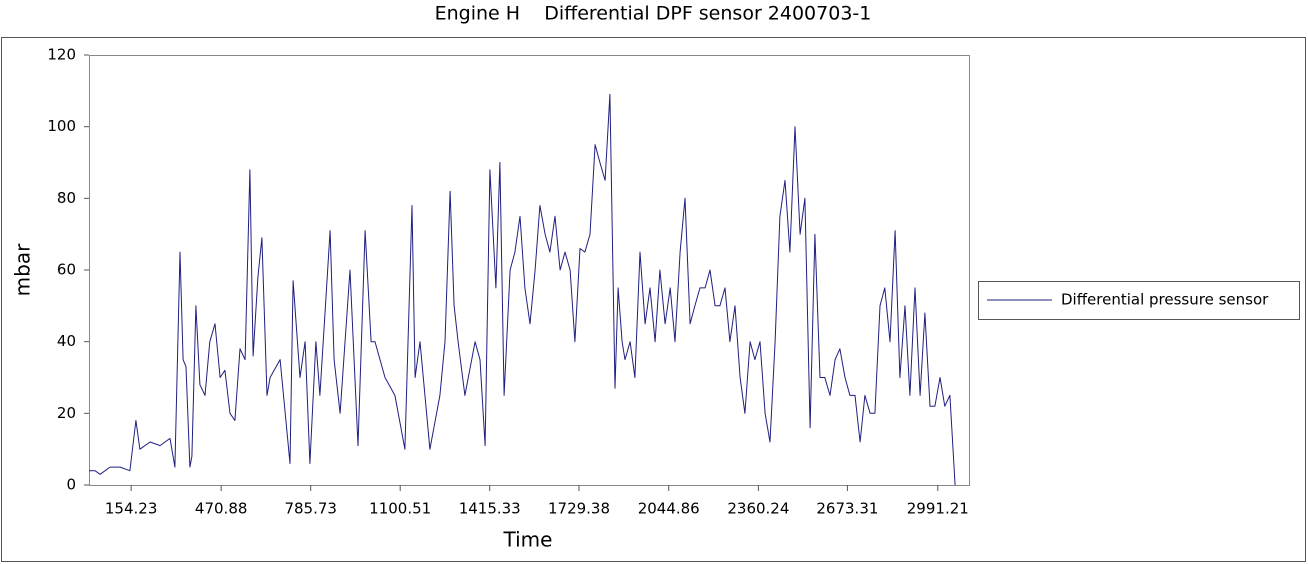  Describe the element at coordinates (71, 485) in the screenshot. I see `y-tick-label: 0` at that location.